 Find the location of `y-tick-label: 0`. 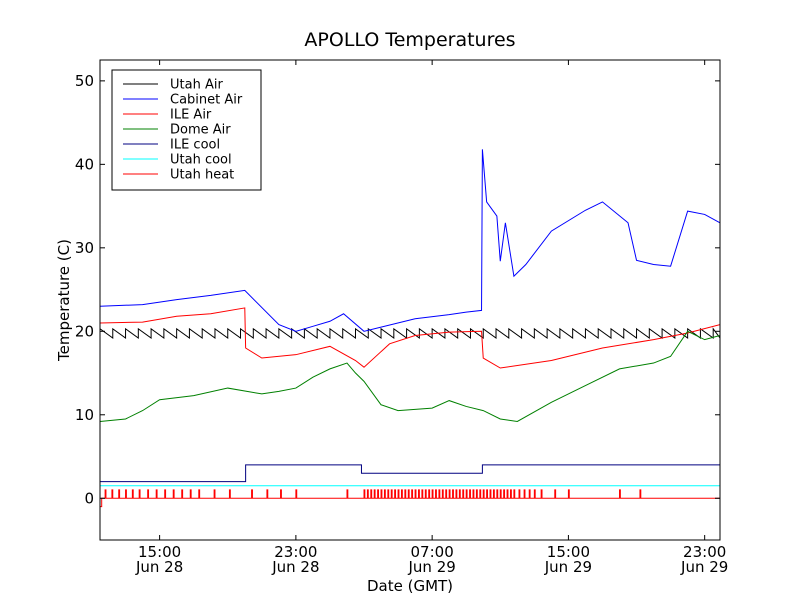

y-tick-label: 0 is located at coordinates (89, 498).